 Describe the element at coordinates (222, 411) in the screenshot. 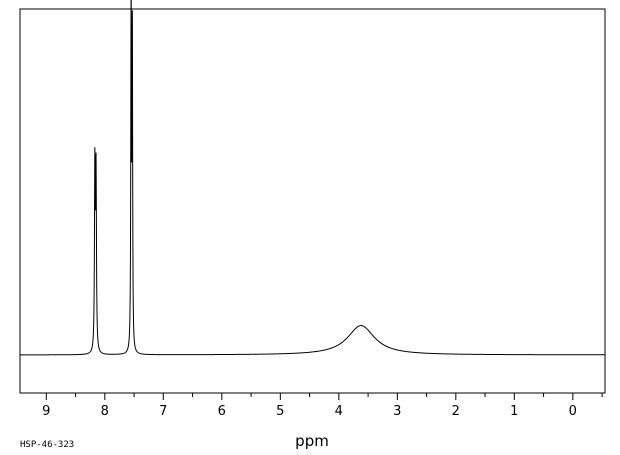

I see `tick-label: 6` at that location.